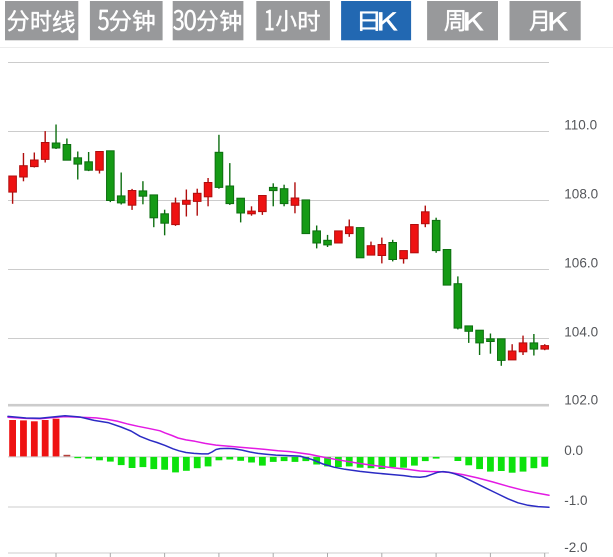  What do you see at coordinates (575, 500) in the screenshot?
I see `svg-text: -1.0` at bounding box center [575, 500].